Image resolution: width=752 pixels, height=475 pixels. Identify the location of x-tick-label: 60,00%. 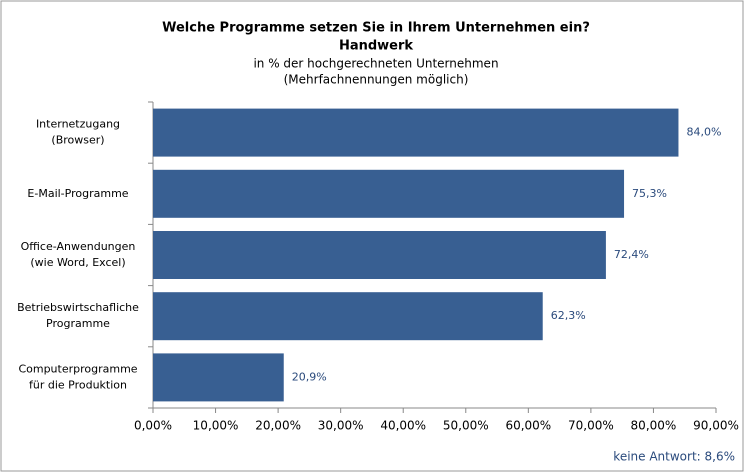
(528, 426).